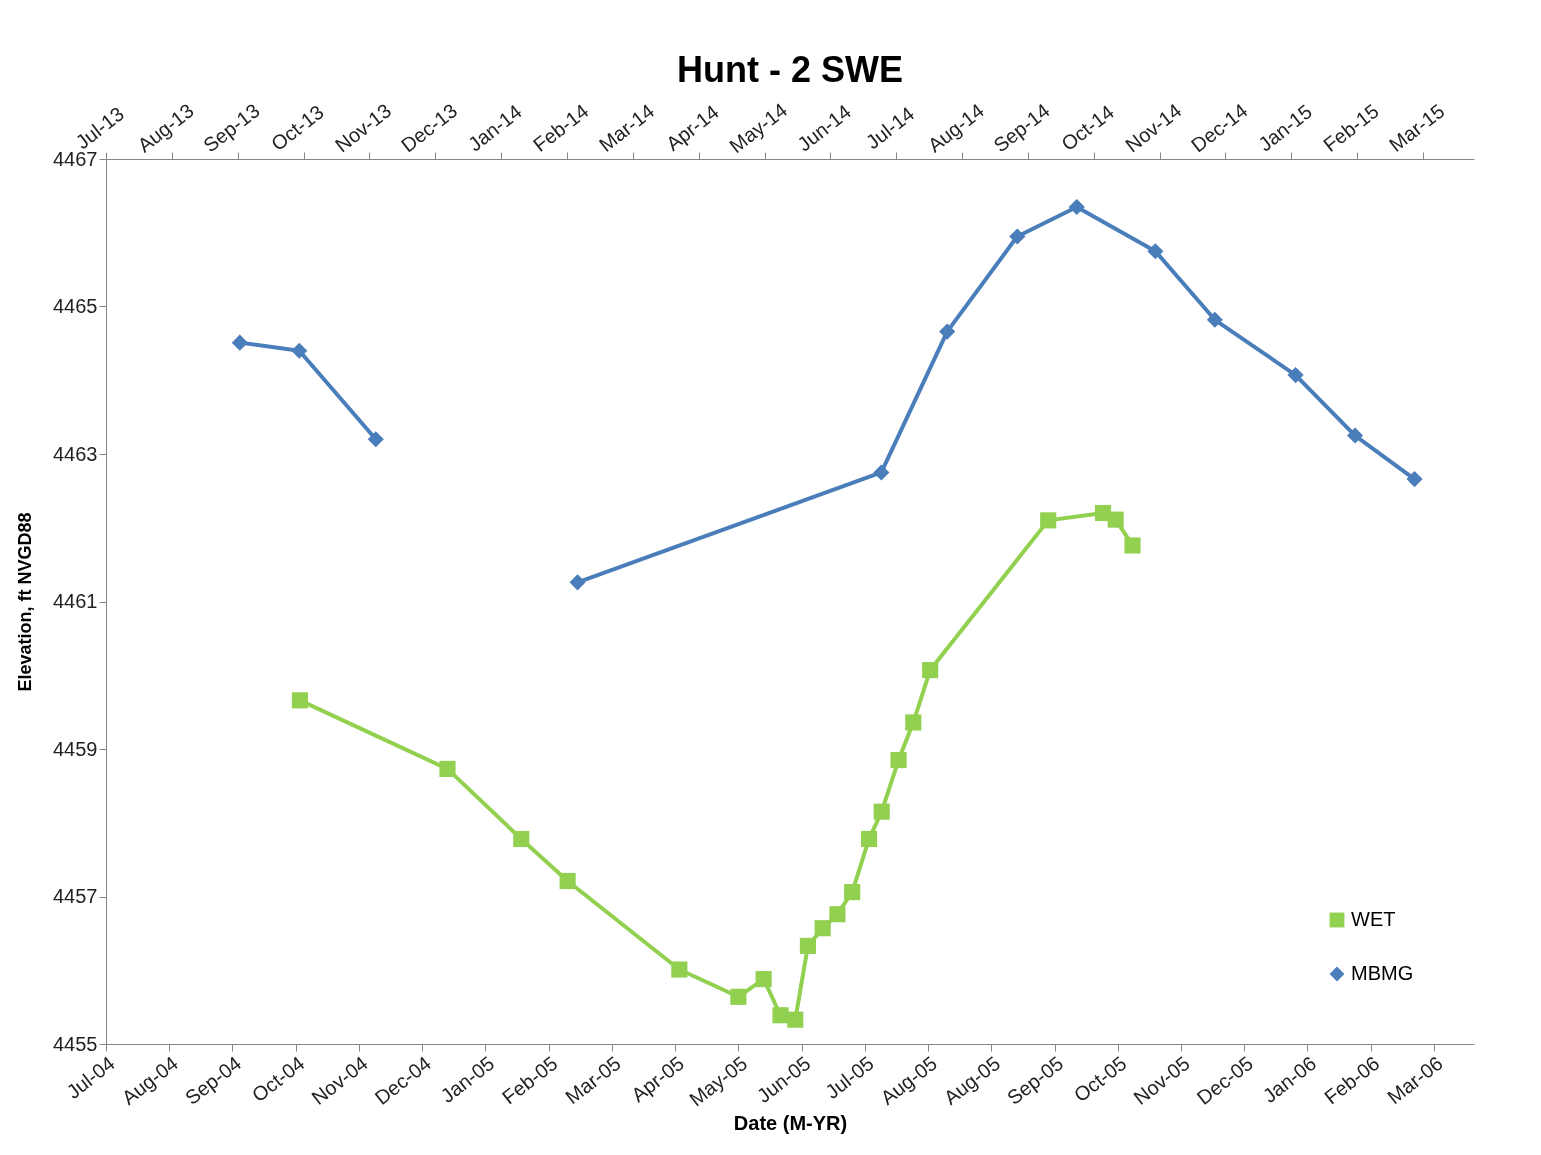  I want to click on y-tick-label: 4461, so click(75, 601).